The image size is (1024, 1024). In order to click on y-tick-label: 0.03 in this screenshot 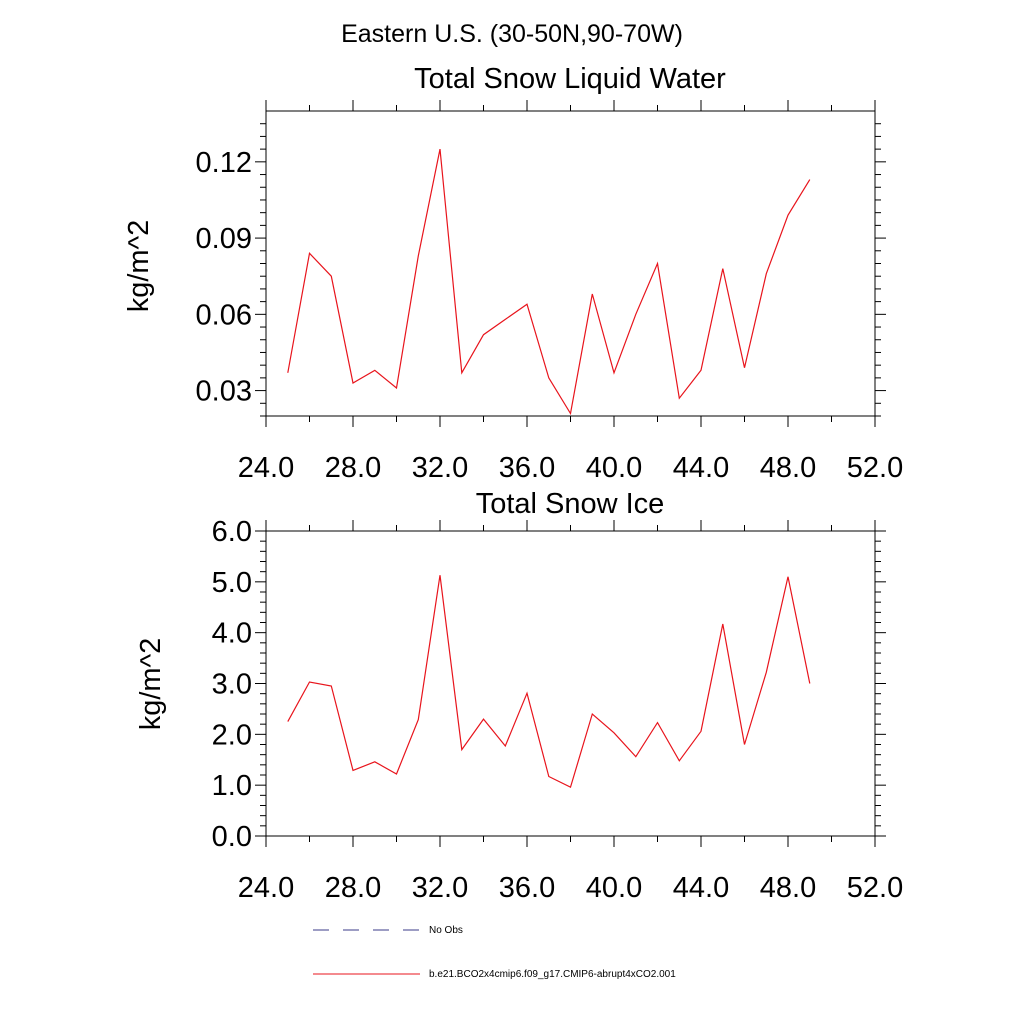, I will do `click(224, 392)`.